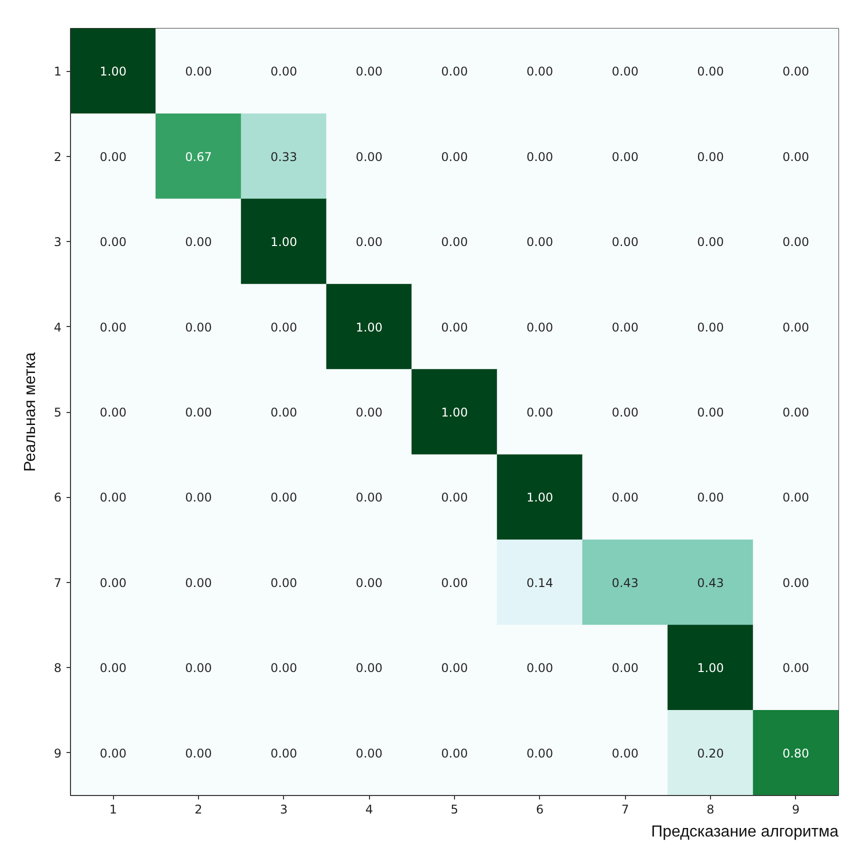 The image size is (851, 859). I want to click on y-tick-label: 6, so click(58, 497).